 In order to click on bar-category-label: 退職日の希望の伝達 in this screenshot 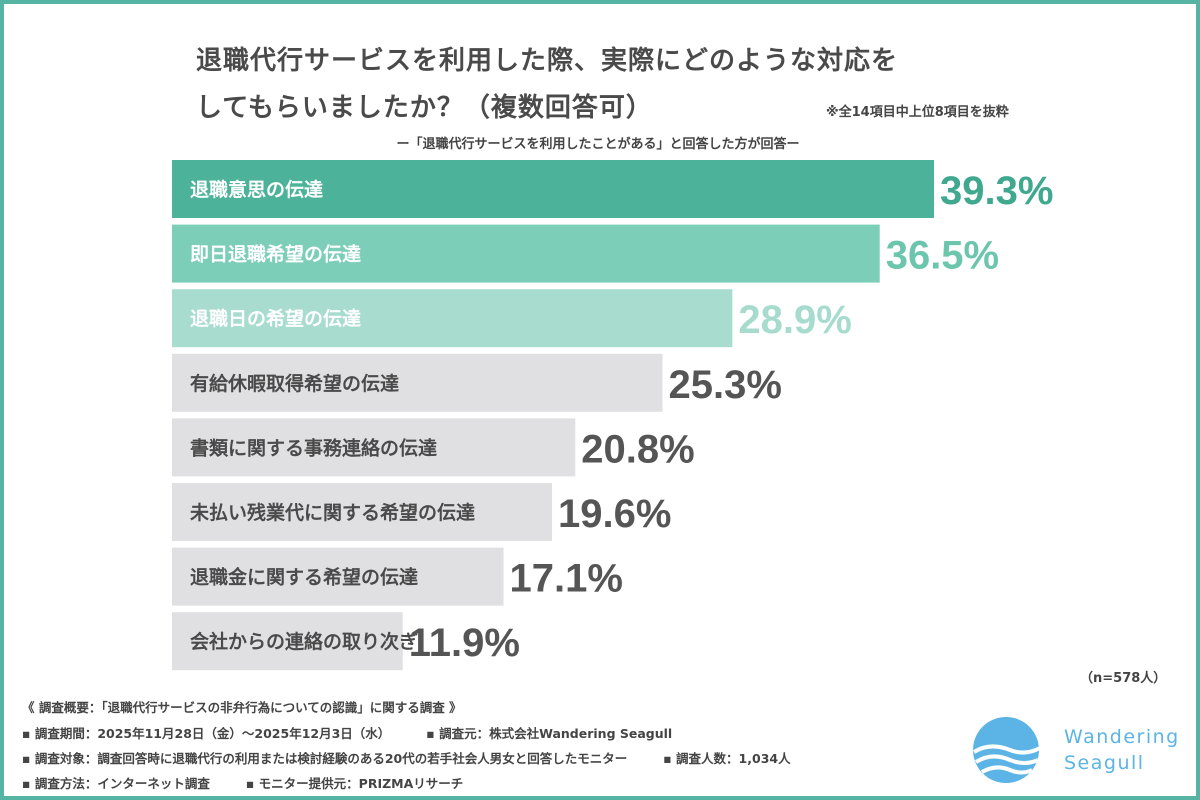, I will do `click(275, 318)`.